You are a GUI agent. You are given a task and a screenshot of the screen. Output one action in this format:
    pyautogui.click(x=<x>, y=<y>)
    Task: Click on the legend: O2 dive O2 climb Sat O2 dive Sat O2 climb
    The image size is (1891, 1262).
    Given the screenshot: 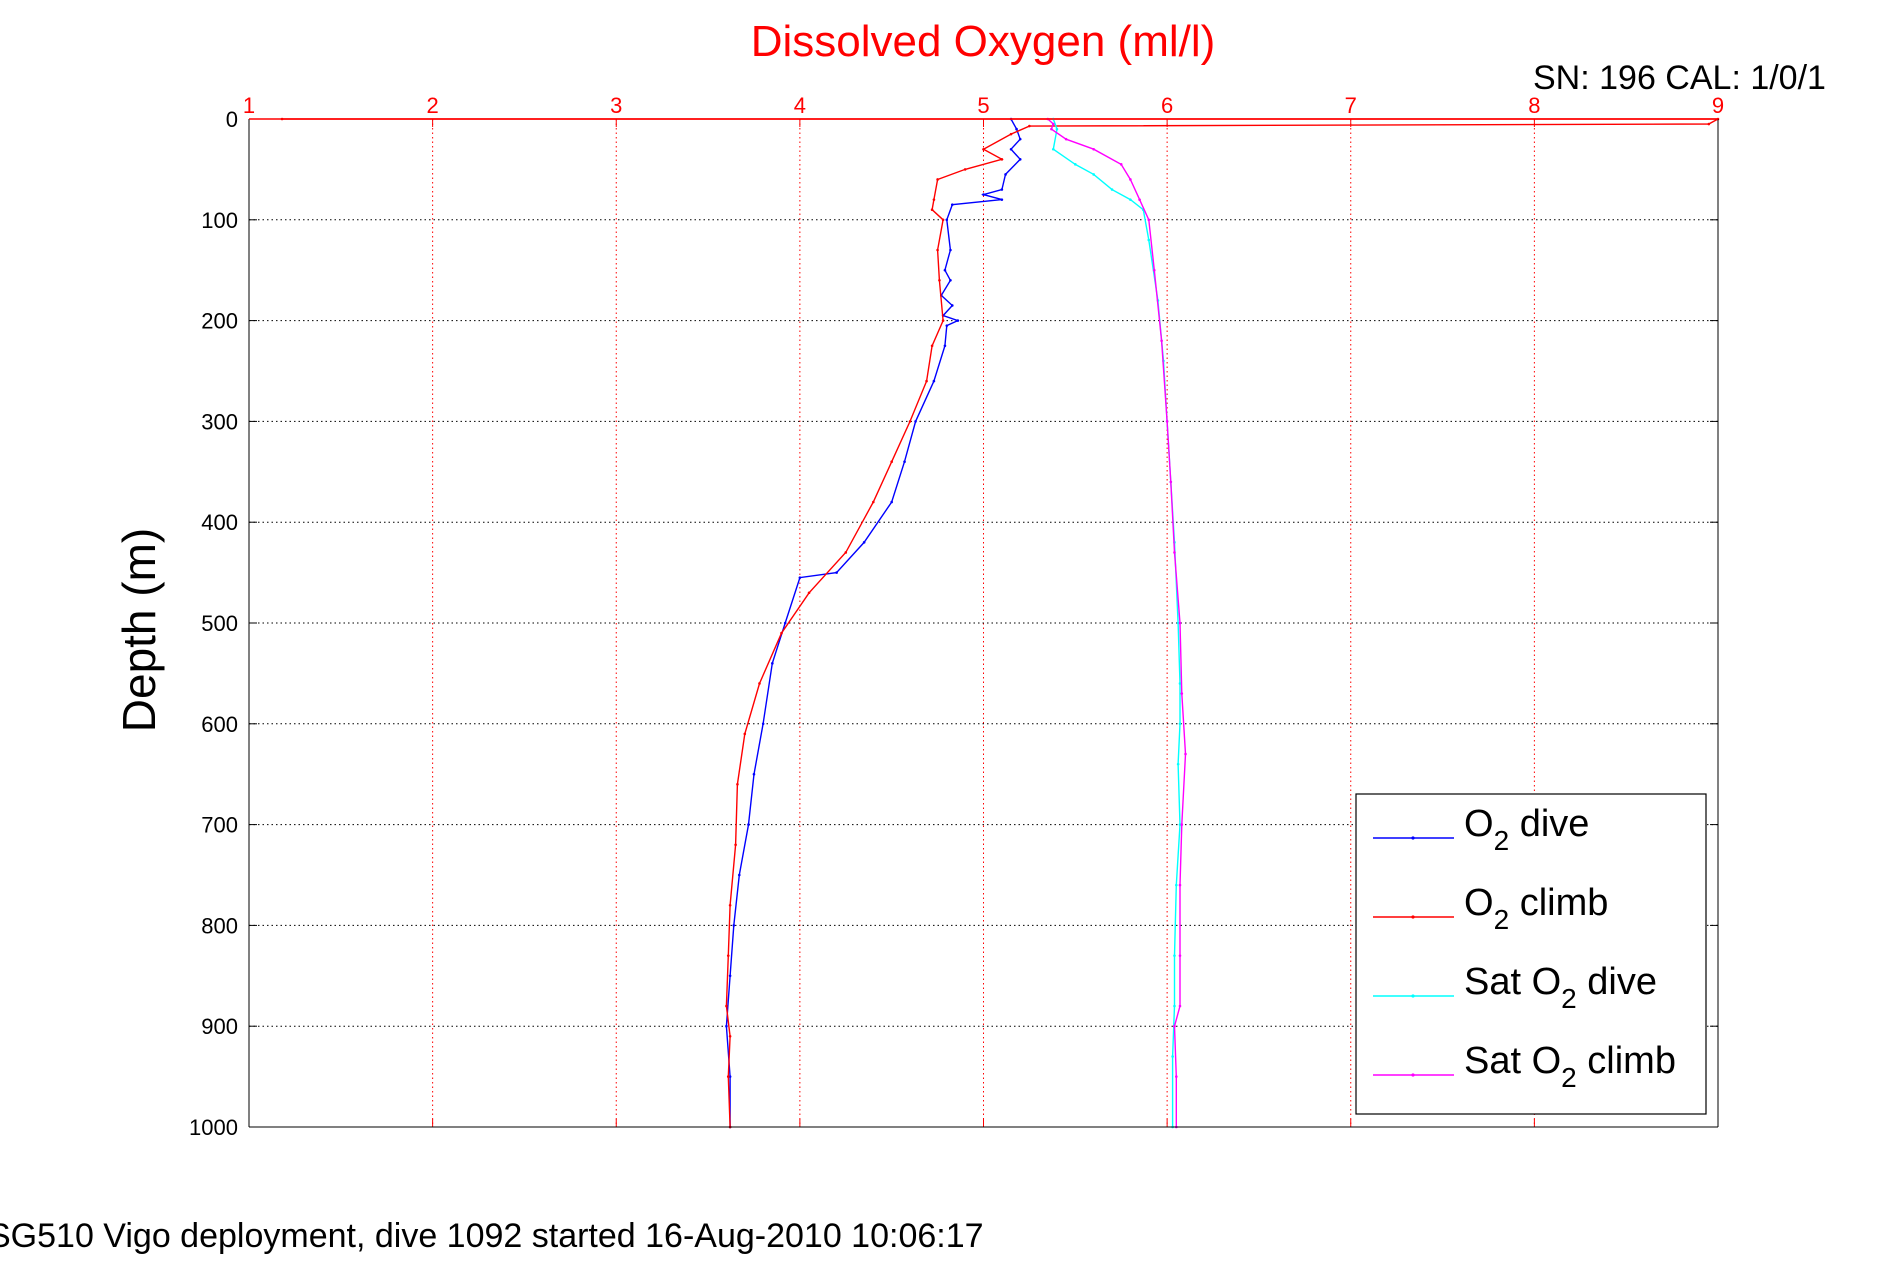 What is the action you would take?
    pyautogui.click(x=1531, y=954)
    